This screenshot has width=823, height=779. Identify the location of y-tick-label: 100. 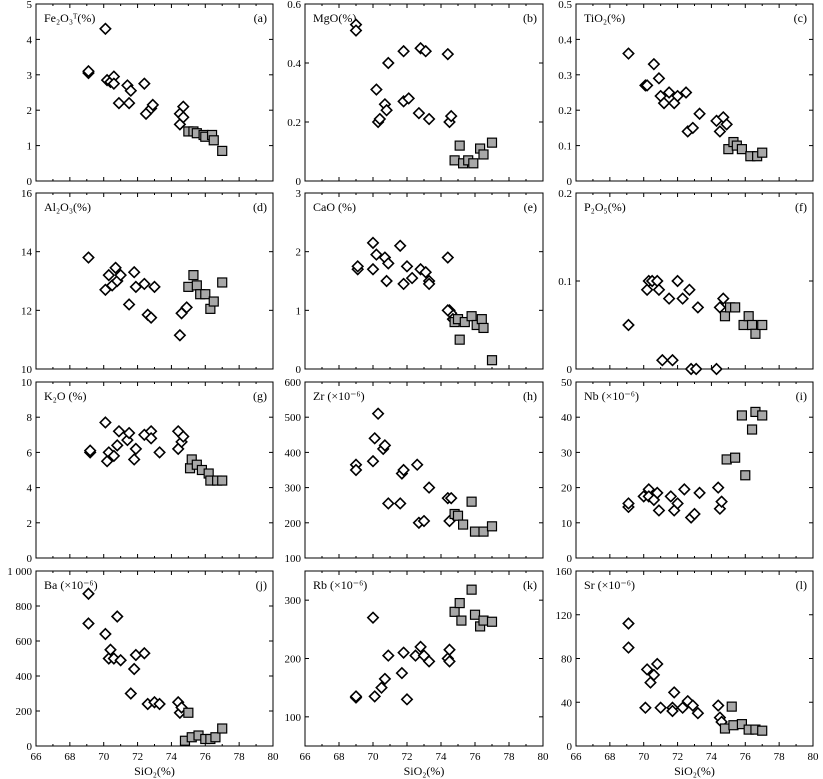
(293, 559).